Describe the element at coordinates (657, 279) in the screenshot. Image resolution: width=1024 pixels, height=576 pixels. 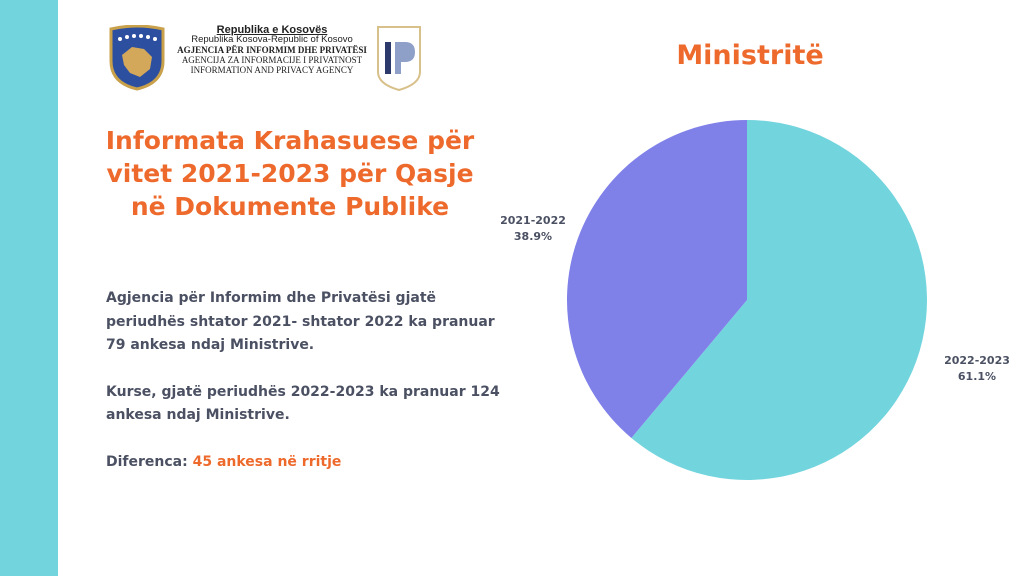
I see `pie-slice-2021-2022` at that location.